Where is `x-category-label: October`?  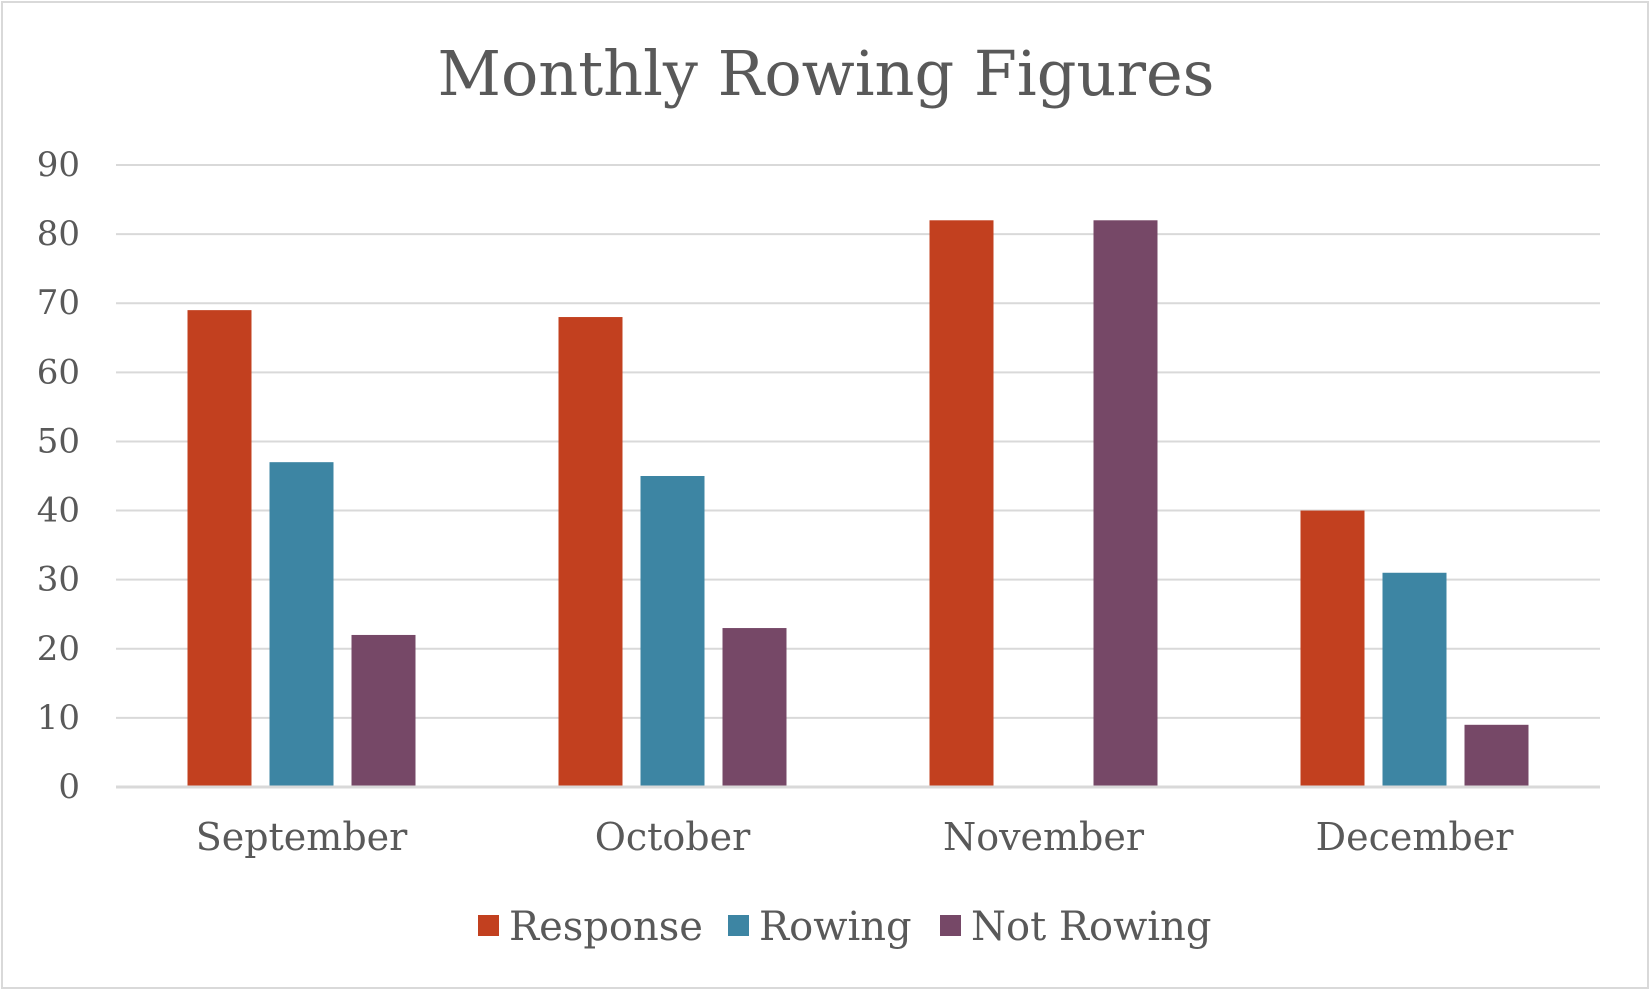 x-category-label: October is located at coordinates (673, 837).